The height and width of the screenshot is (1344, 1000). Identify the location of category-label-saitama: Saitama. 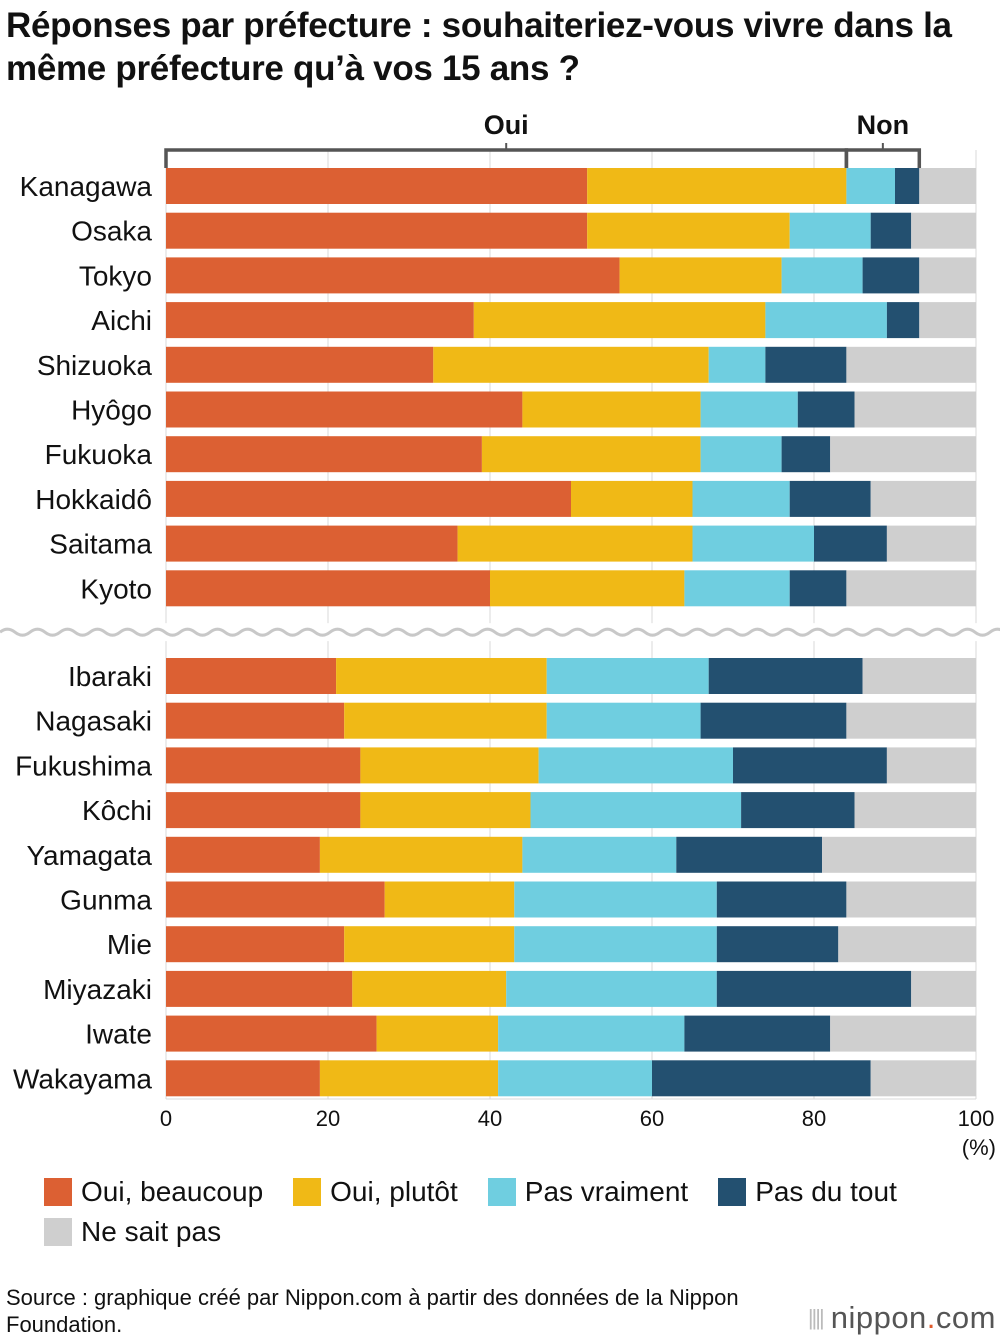
(100, 544).